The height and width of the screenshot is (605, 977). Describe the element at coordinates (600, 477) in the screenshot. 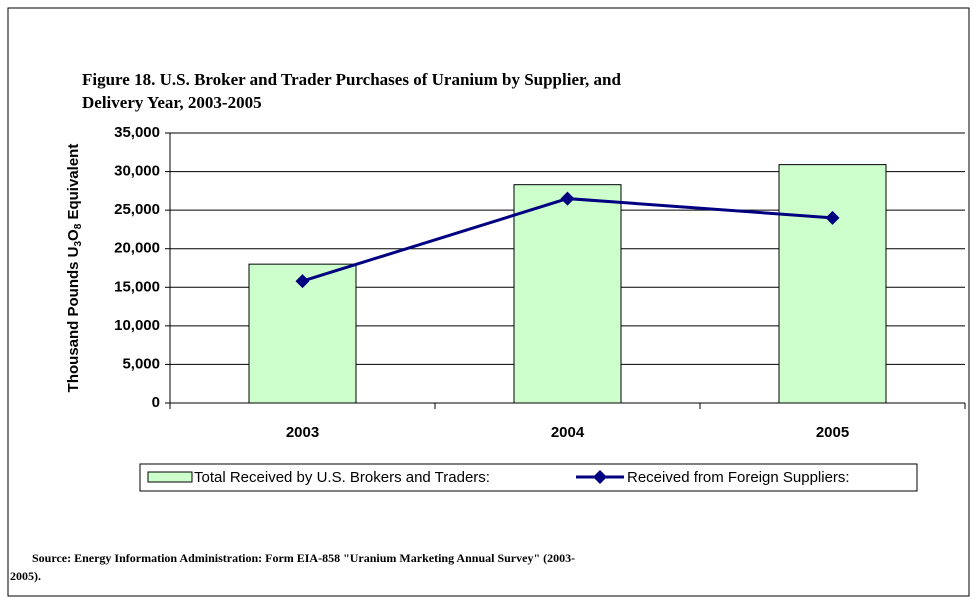

I see `legend-marker` at that location.